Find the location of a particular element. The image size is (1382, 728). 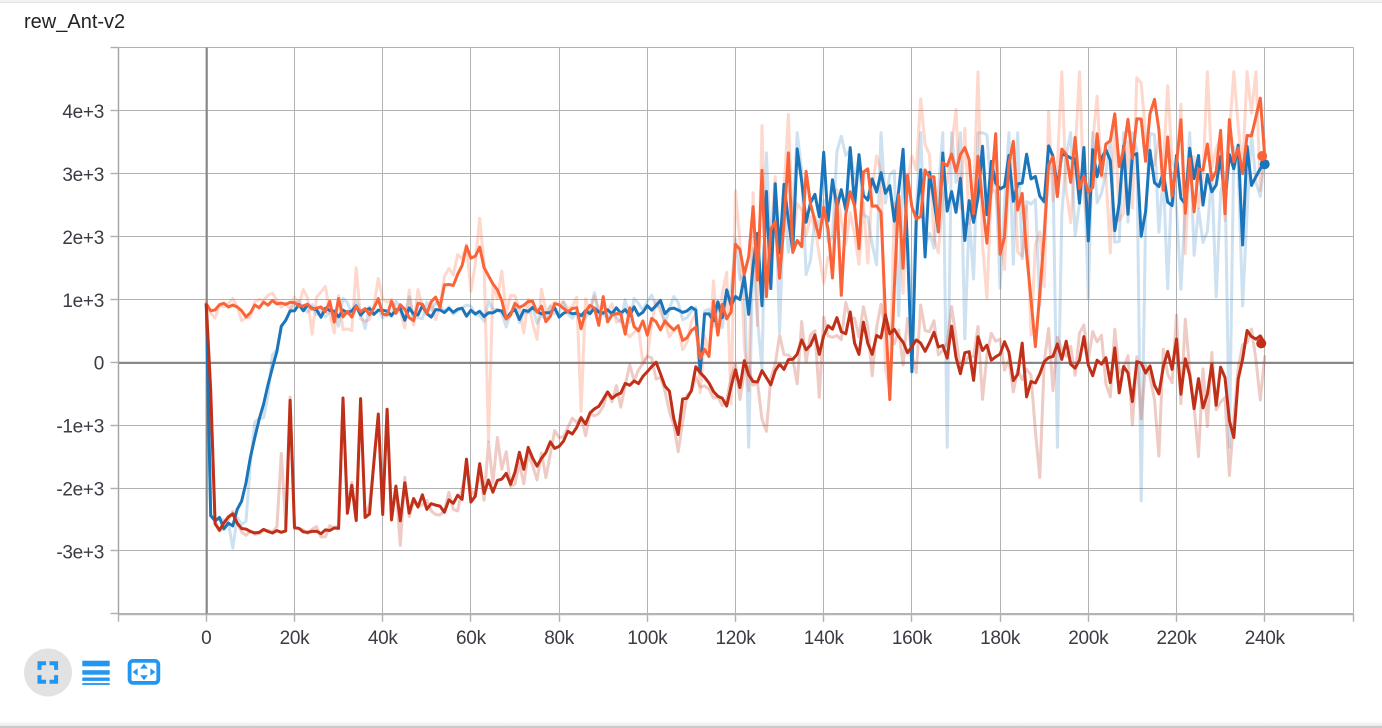

svg-text: -1e+3 is located at coordinates (80, 427).